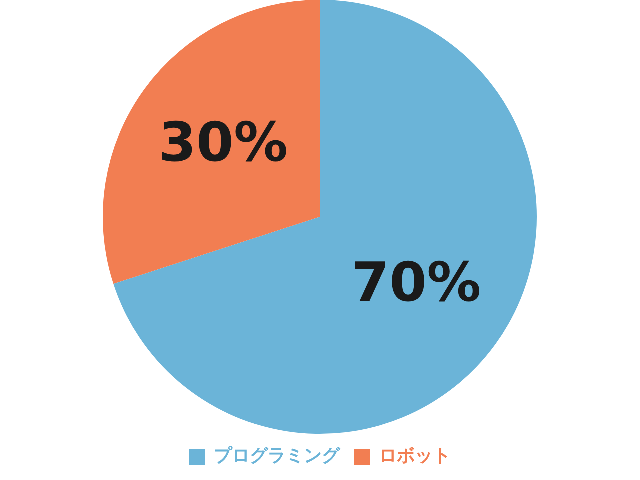  Describe the element at coordinates (415, 456) in the screenshot. I see `legend-label: ロボット` at that location.